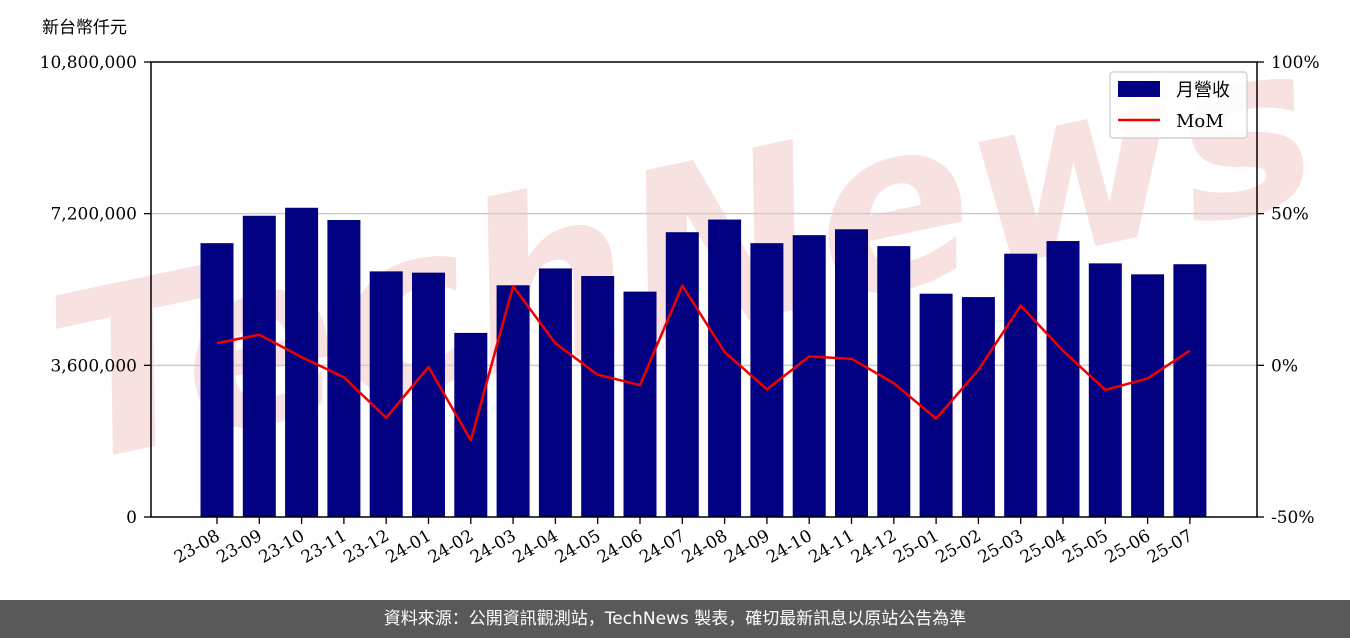 This screenshot has width=1350, height=638. I want to click on left-tick-label: 7,200,000, so click(93, 215).